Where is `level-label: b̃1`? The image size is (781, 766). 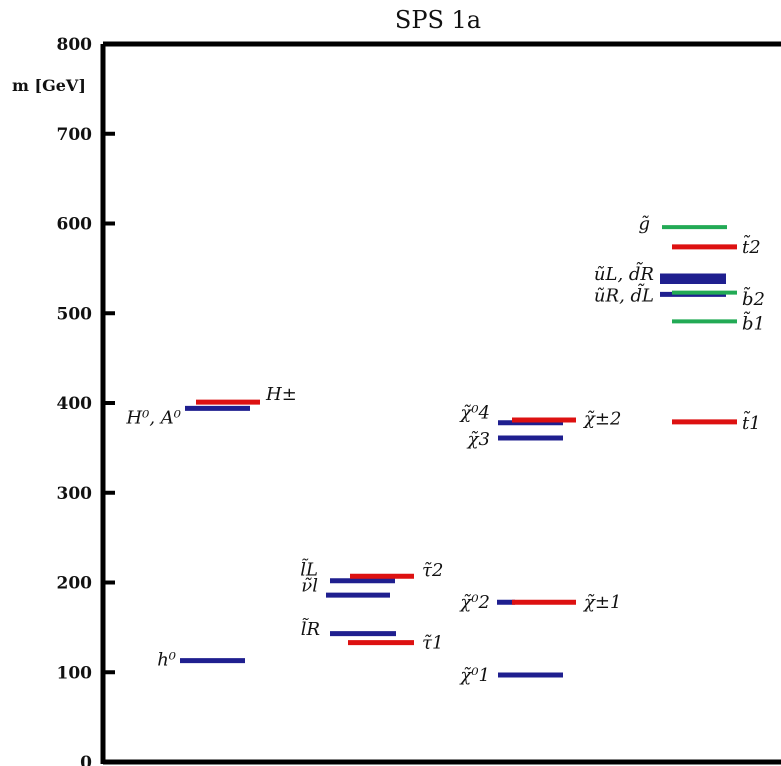 level-label: b̃1 is located at coordinates (753, 322).